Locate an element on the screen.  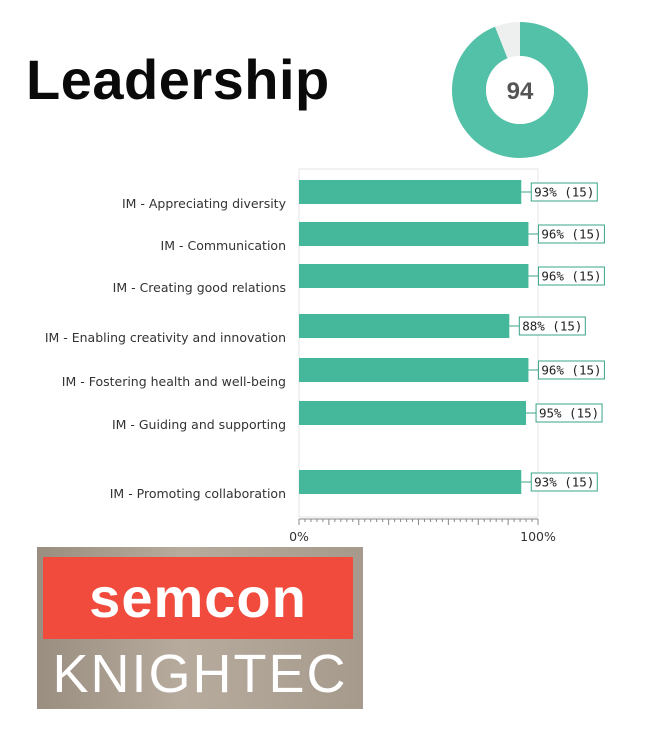
logo-brand-text: semcon is located at coordinates (198, 597).